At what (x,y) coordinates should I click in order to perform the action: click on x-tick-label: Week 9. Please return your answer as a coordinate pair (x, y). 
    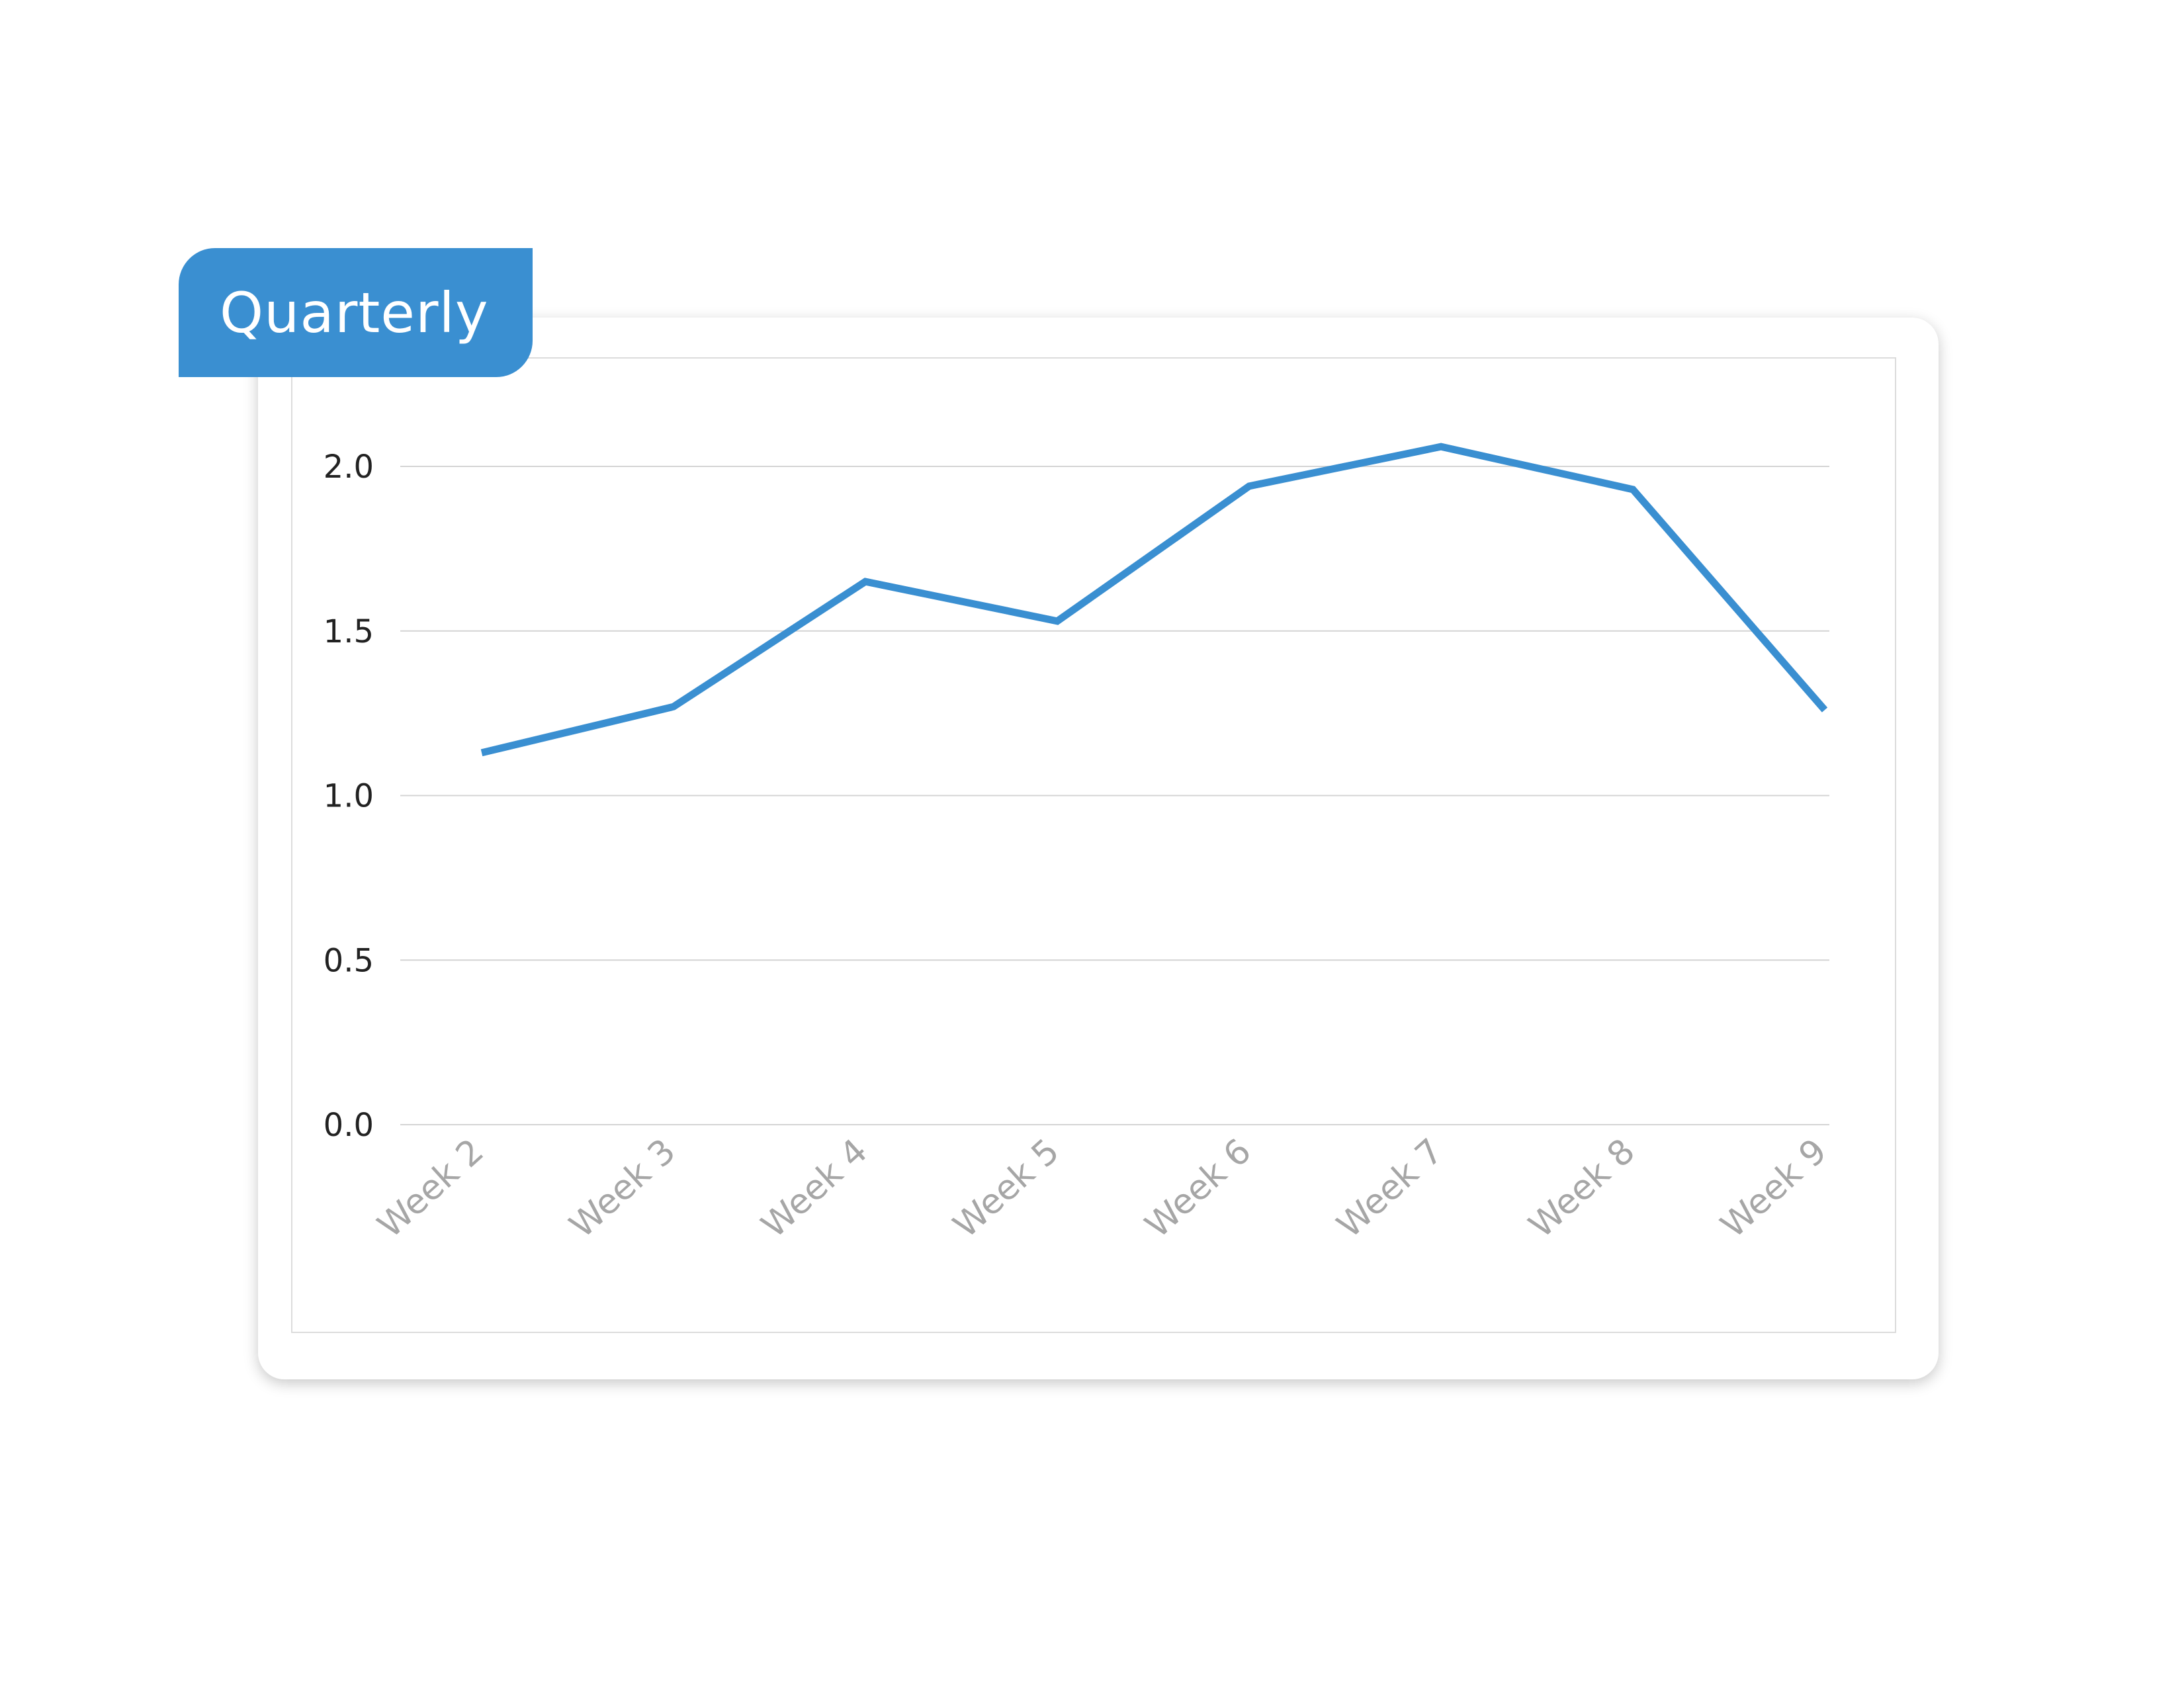
    Looking at the image, I should click on (1775, 1188).